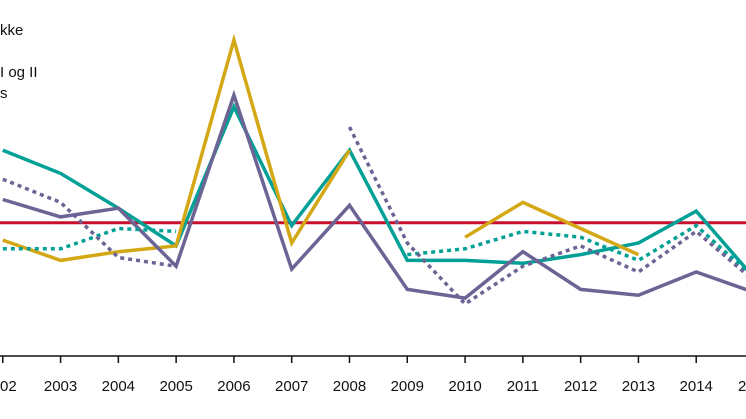 Image resolution: width=746 pixels, height=419 pixels. Describe the element at coordinates (4, 93) in the screenshot. I see `legend-label-3: s` at that location.